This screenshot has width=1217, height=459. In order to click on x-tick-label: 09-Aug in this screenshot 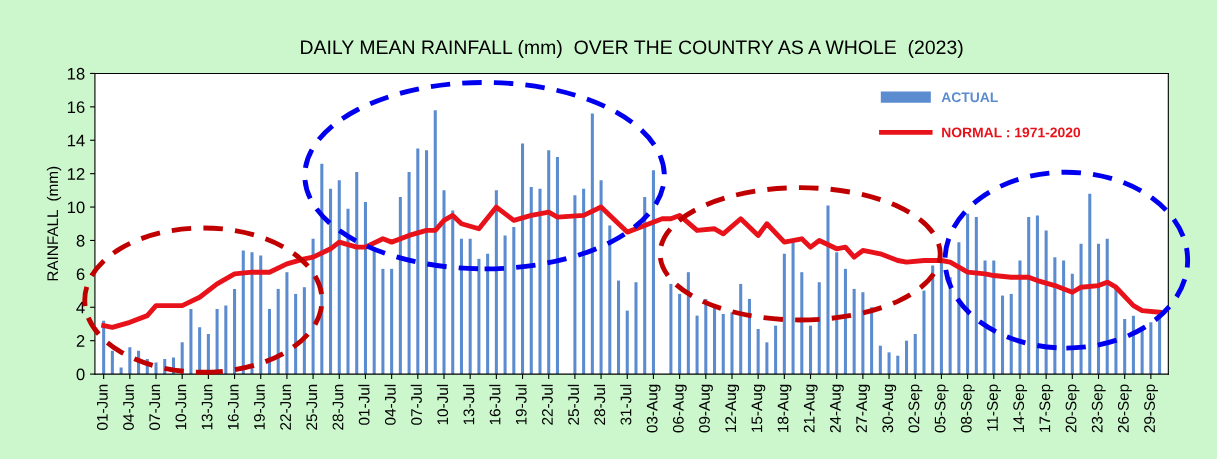, I will do `click(706, 408)`.